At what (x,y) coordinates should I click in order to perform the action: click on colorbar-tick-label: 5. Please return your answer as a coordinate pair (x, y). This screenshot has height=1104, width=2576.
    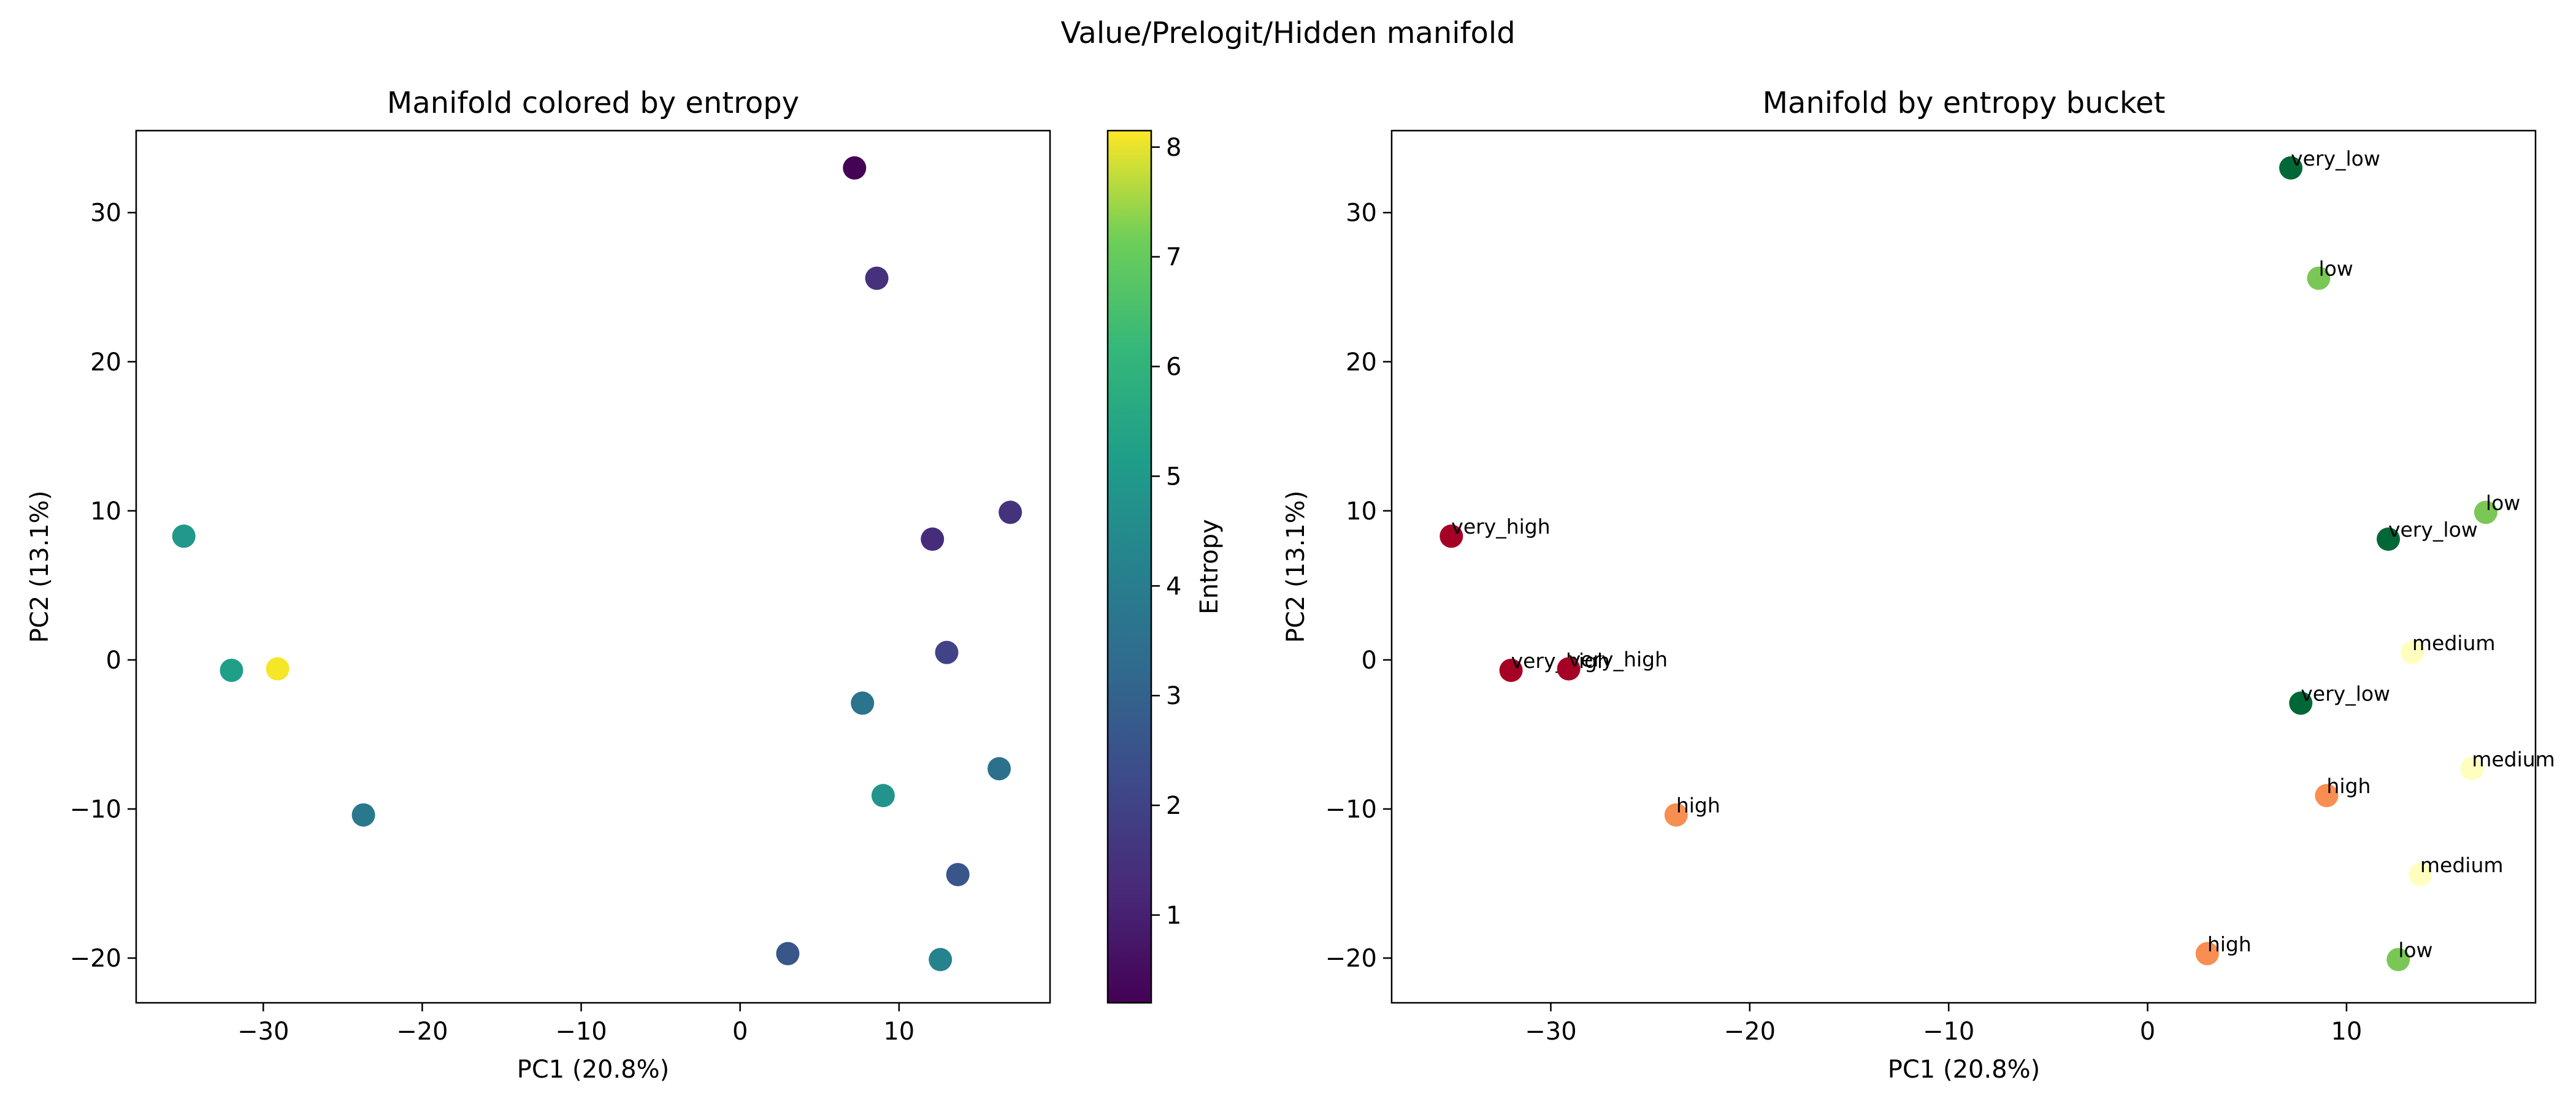
    Looking at the image, I should click on (1173, 476).